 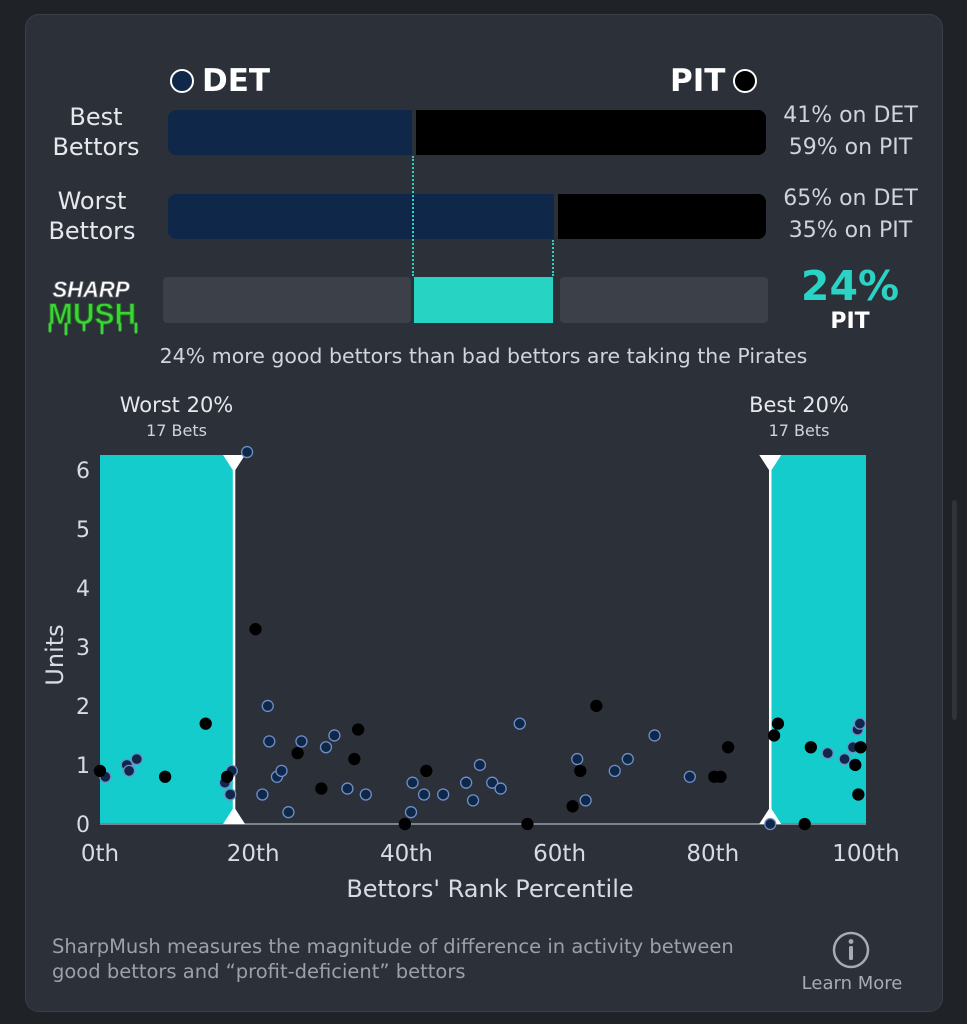 I want to click on best-det-segment, so click(x=290, y=132).